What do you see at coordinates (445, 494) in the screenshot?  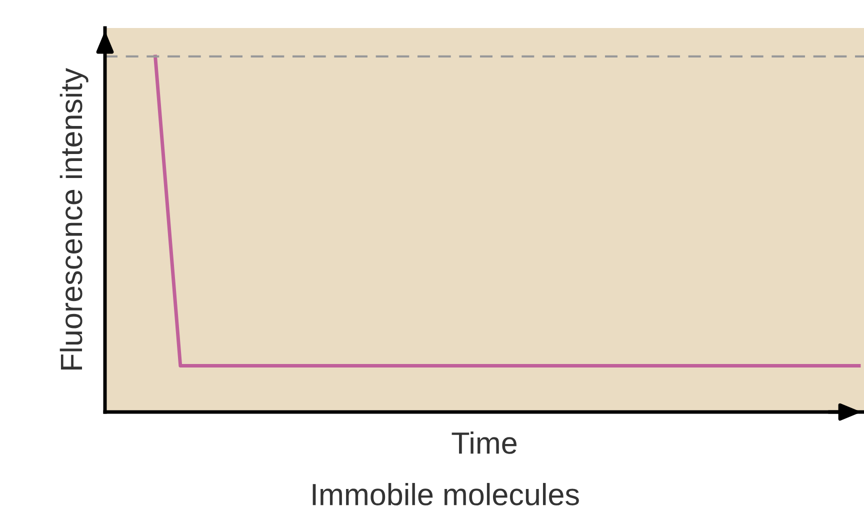 I see `text: Immobile molecules` at bounding box center [445, 494].